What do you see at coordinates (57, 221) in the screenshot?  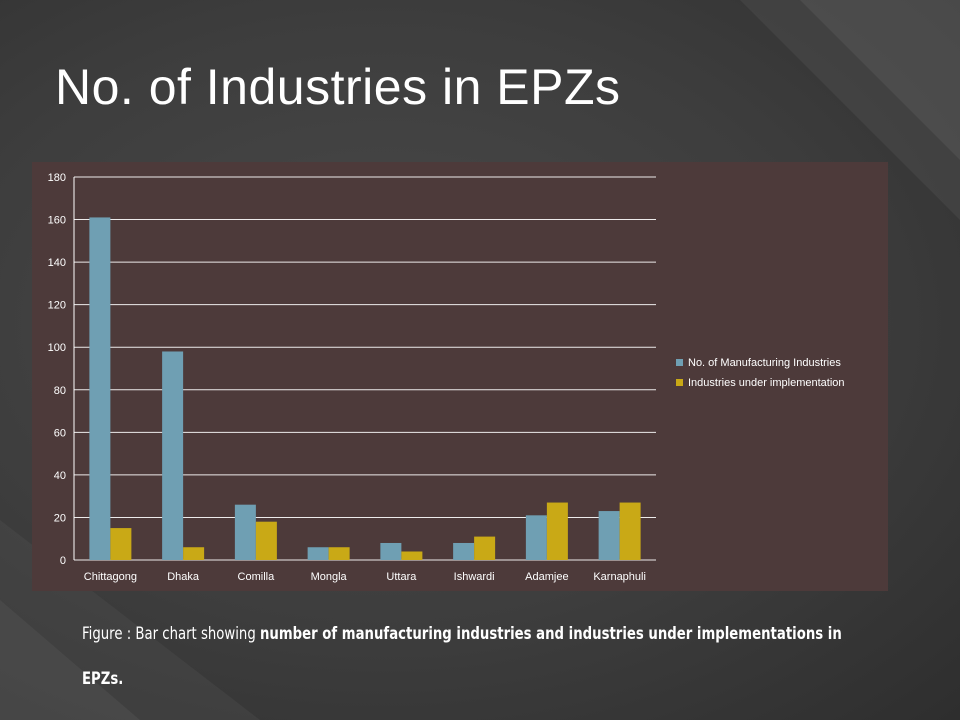 I see `y-tick-label: 160` at bounding box center [57, 221].